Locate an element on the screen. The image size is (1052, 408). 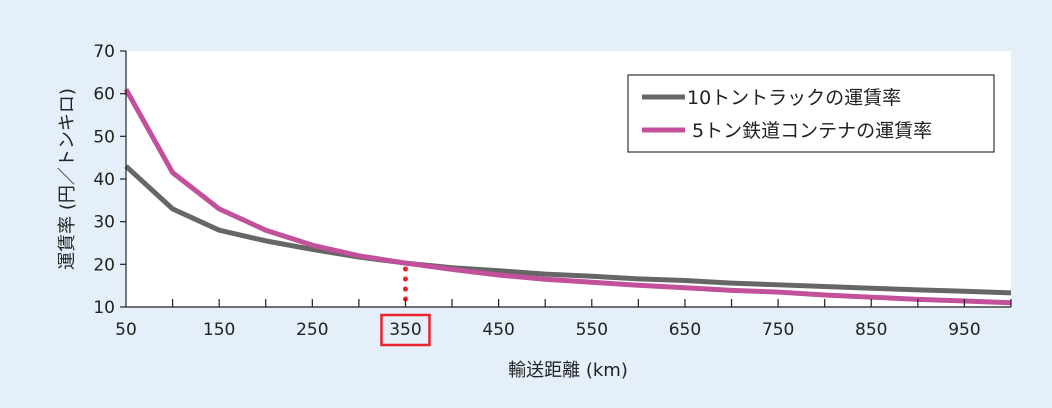
y-axis-title: 運賃率 (円／トンキロ) is located at coordinates (67, 179).